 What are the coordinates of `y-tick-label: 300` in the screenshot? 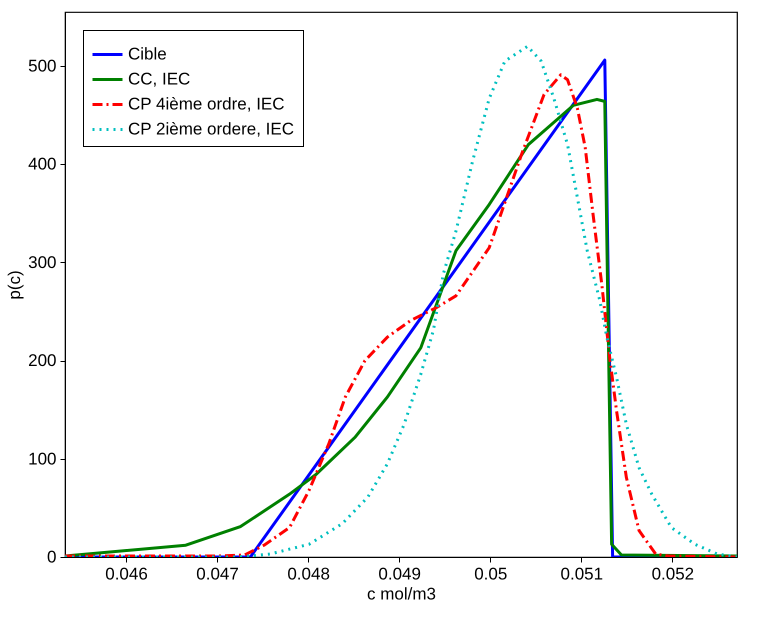 It's located at (42, 262).